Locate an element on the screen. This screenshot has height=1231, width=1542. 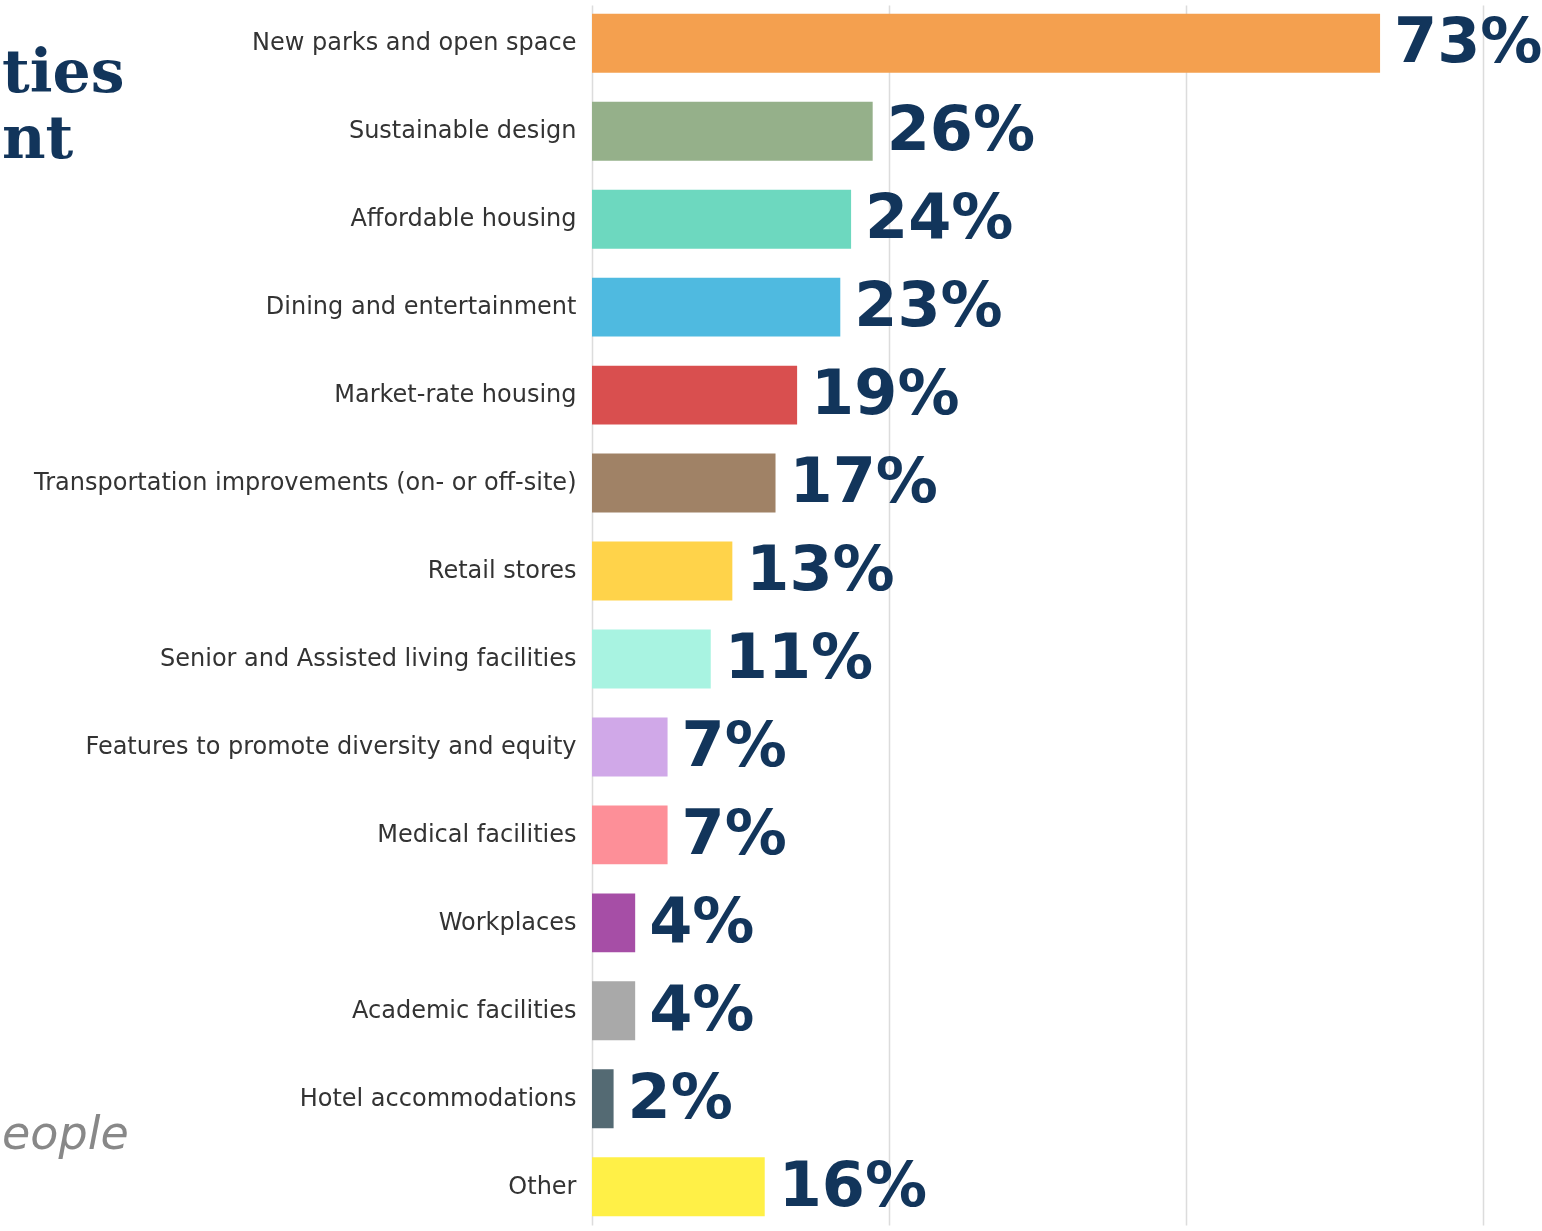
data-label: 17% is located at coordinates (863, 481).